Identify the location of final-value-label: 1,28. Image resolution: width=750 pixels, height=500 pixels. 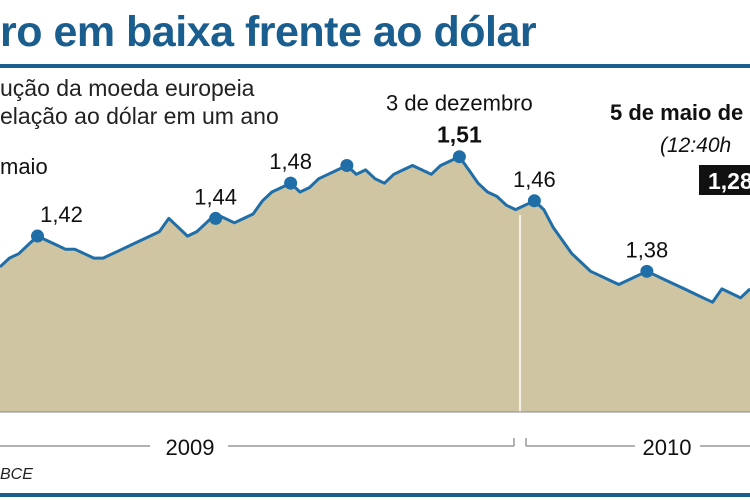
(729, 181).